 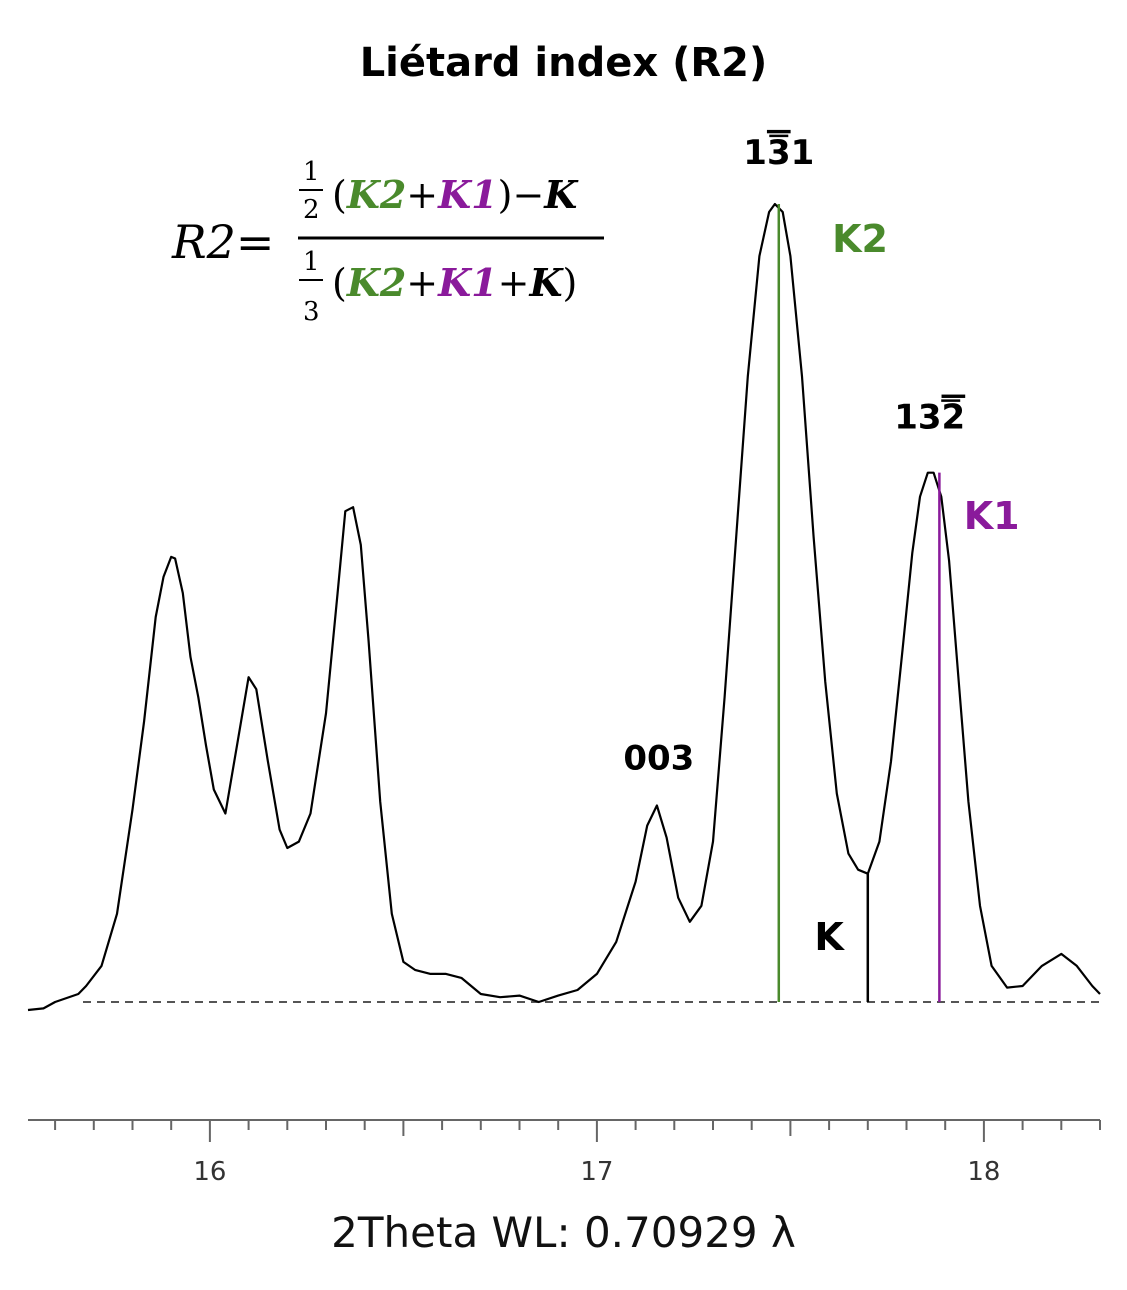 I want to click on formula-den-frac-bottom: 3, so click(x=311, y=312).